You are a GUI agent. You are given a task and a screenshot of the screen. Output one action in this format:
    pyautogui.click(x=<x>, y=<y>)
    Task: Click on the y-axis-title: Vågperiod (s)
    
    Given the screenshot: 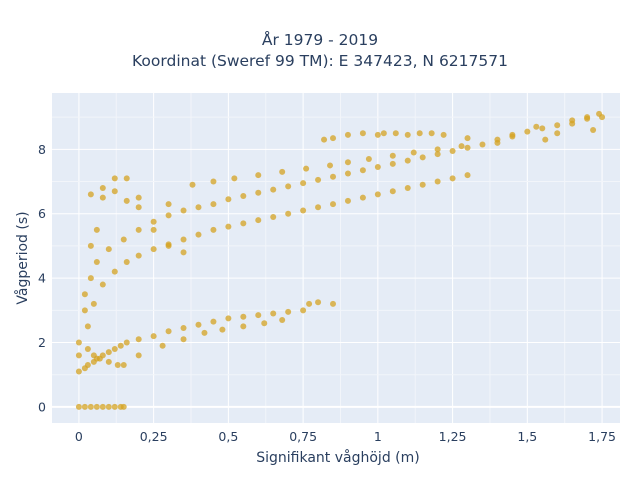 What is the action you would take?
    pyautogui.click(x=22, y=257)
    